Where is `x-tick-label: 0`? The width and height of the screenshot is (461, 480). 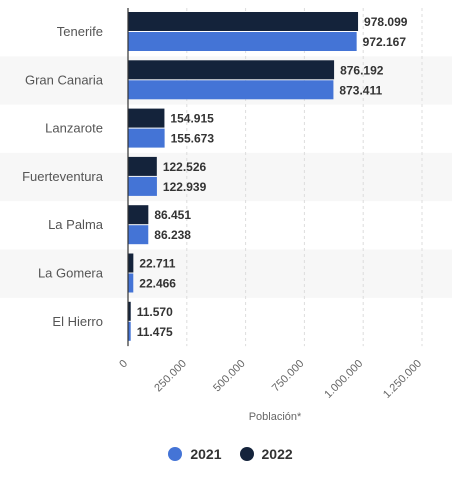
x-tick-label: 0 is located at coordinates (123, 364).